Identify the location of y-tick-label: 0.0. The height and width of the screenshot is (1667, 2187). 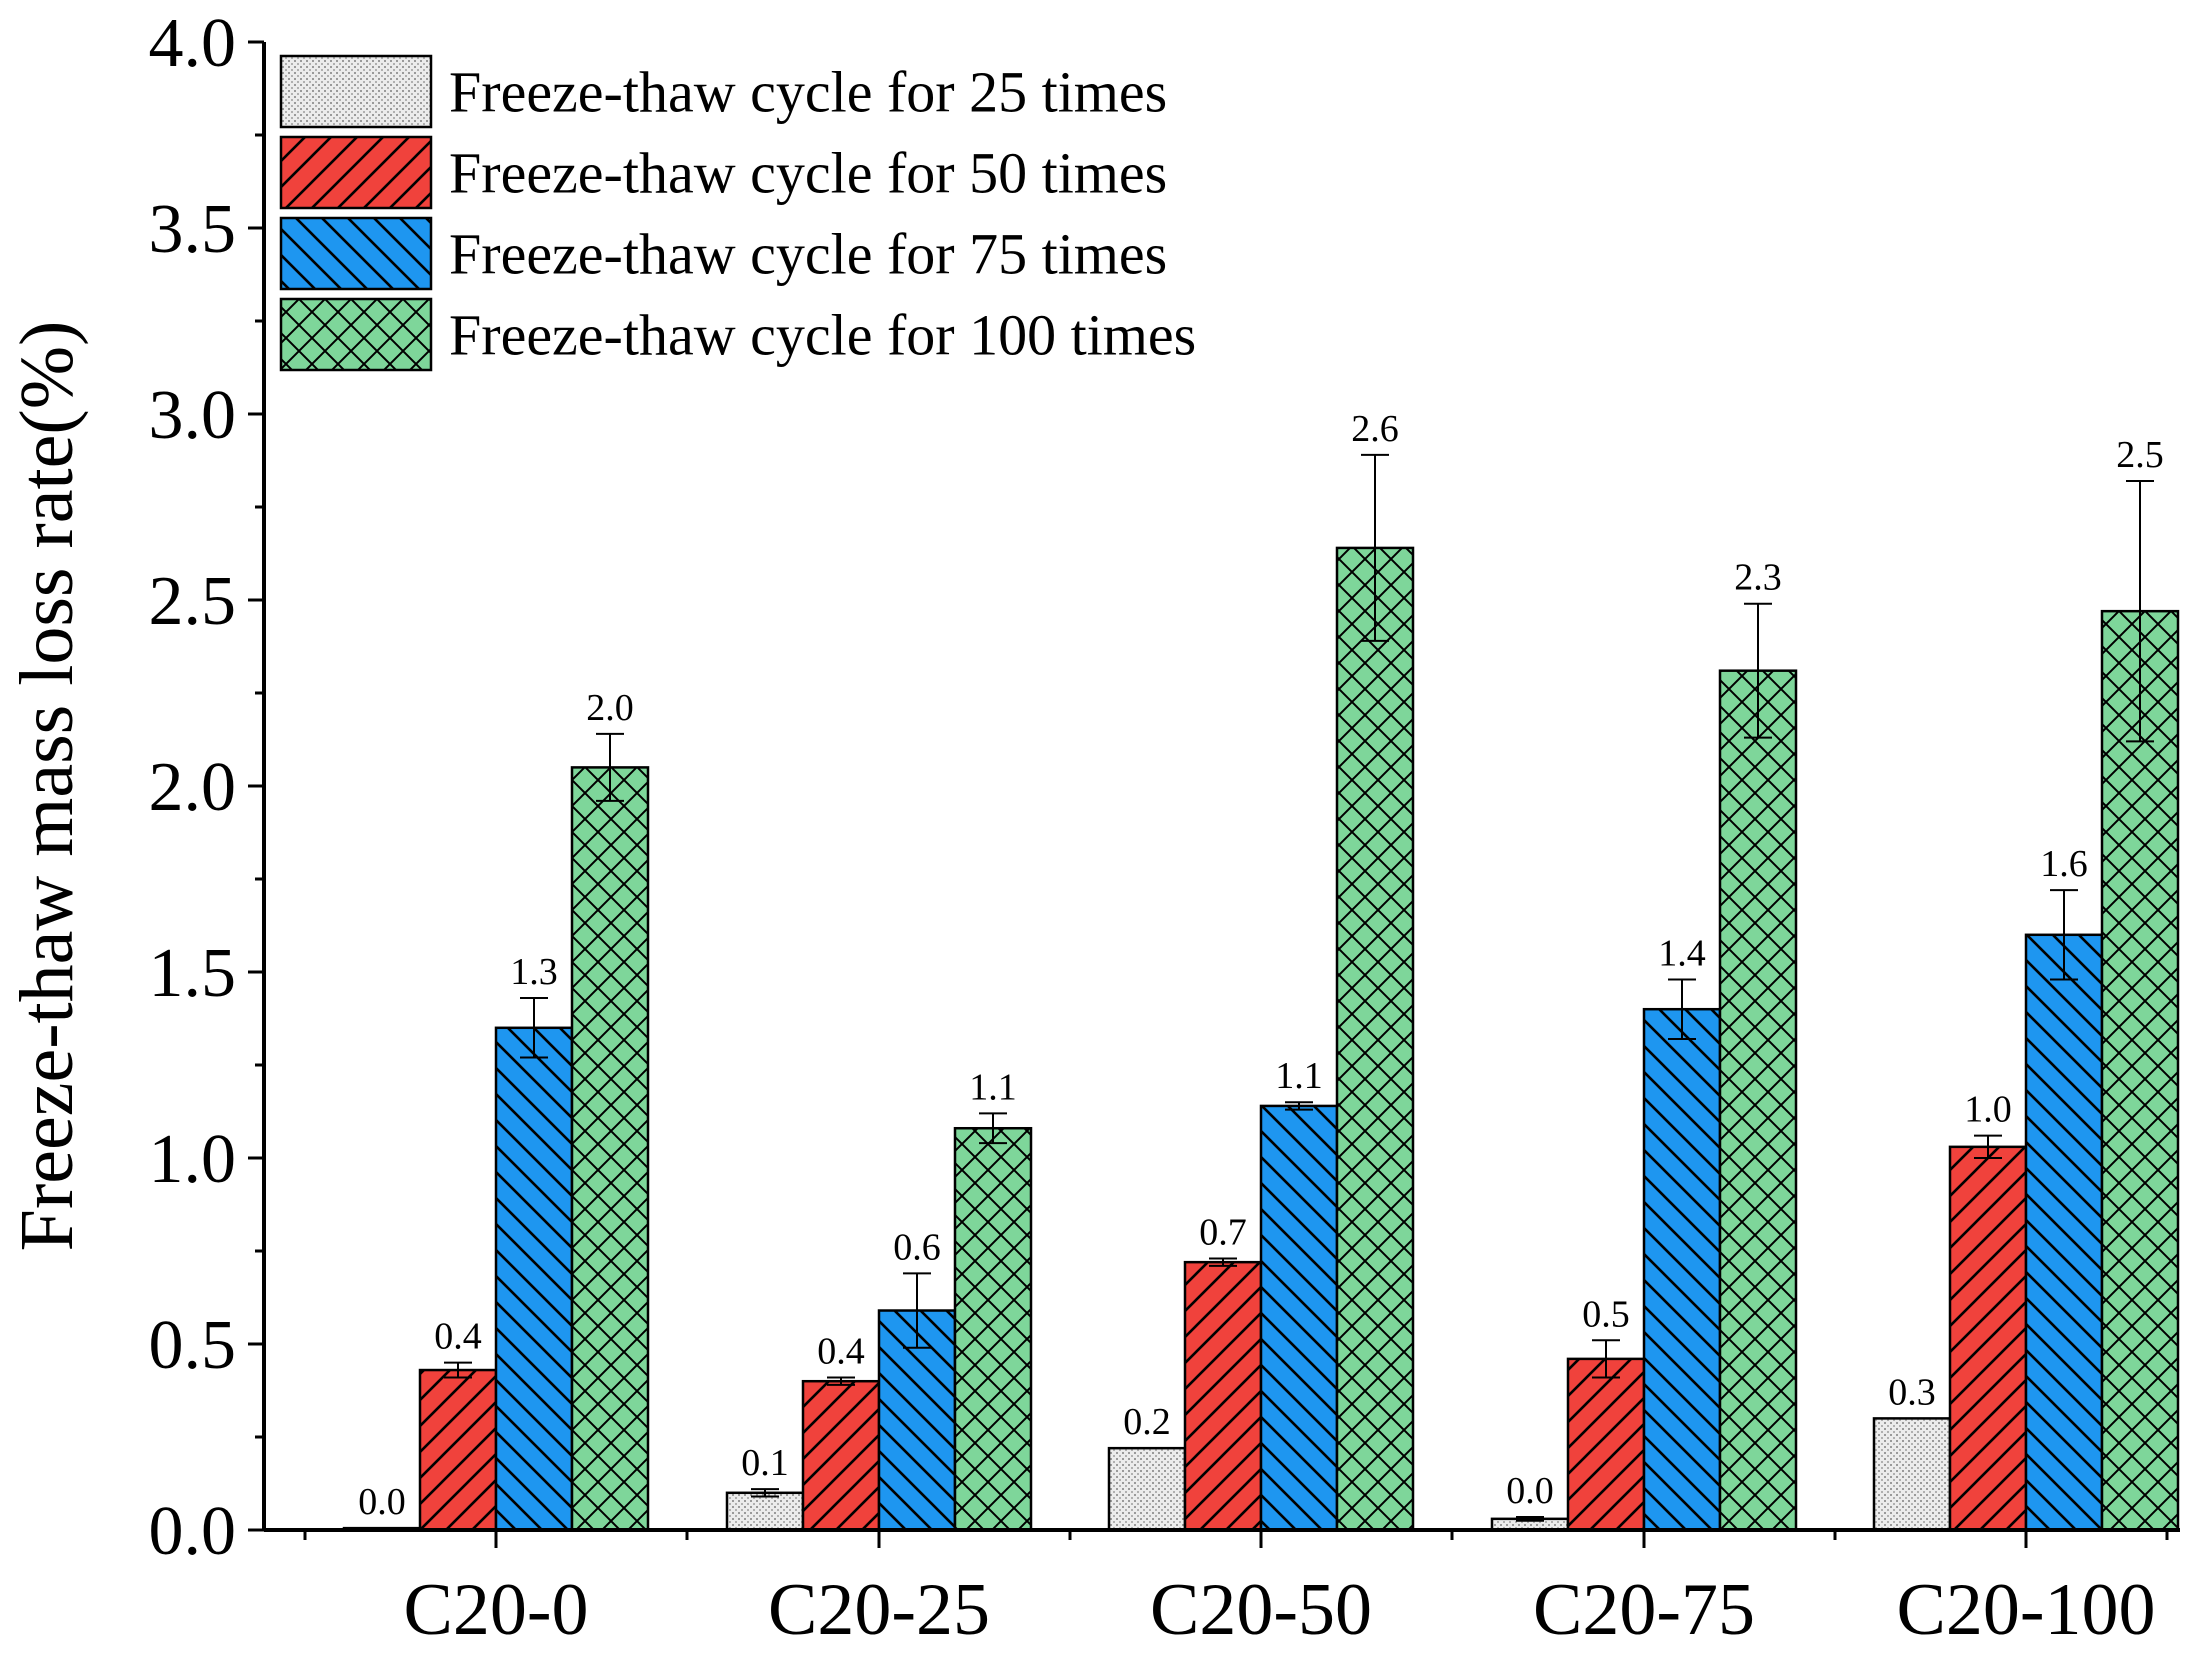
(193, 1531).